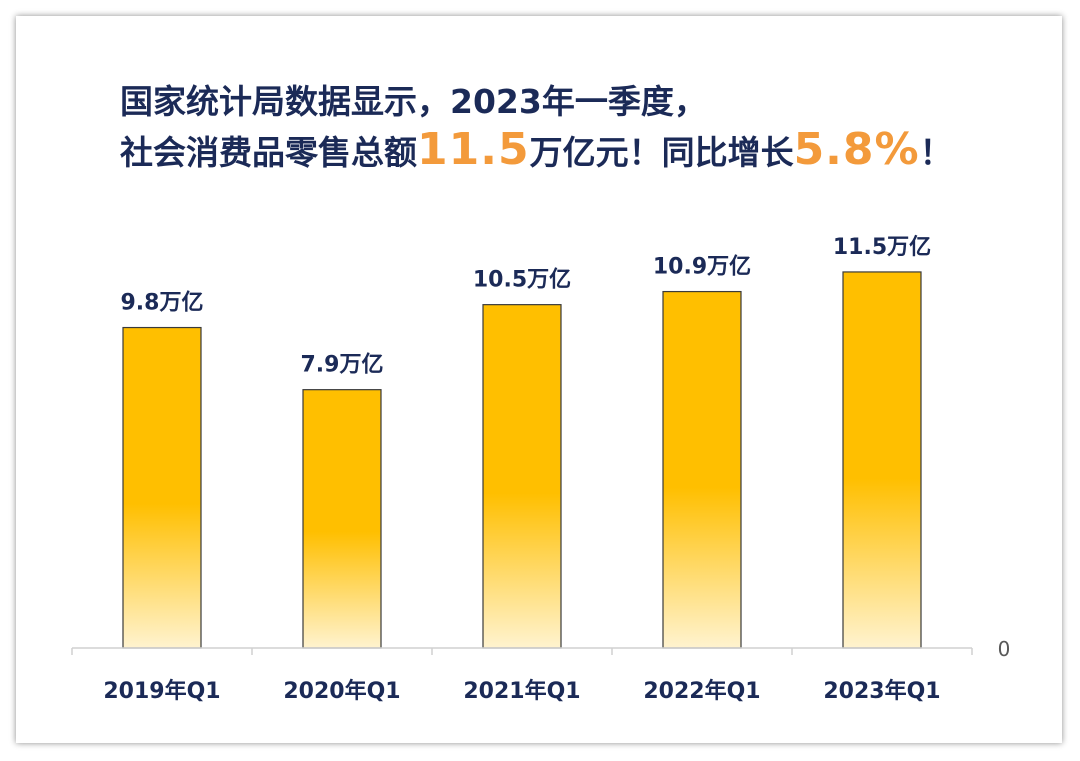 The height and width of the screenshot is (761, 1080). I want to click on data-label-4: 10.9万亿, so click(702, 267).